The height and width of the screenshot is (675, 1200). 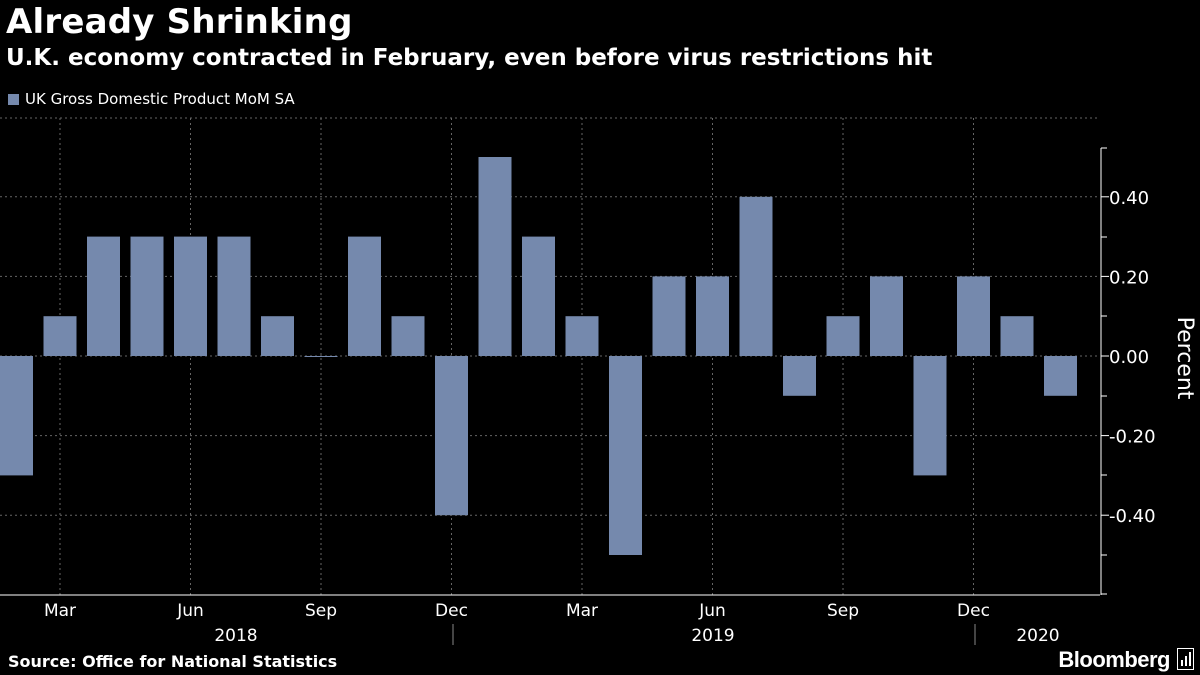 I want to click on y-tick-label: 0.00, so click(x=1129, y=357).